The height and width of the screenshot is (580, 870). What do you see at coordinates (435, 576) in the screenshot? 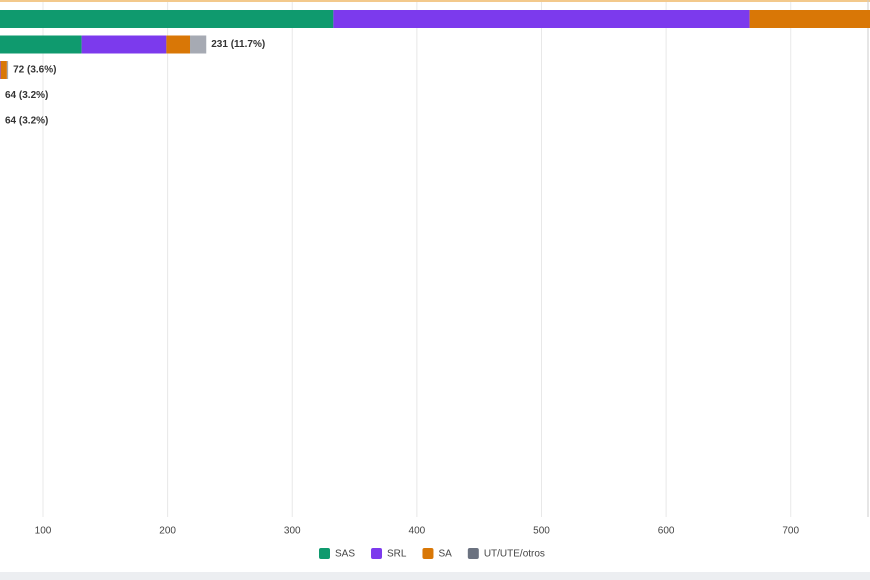
I see `bottom-strip` at bounding box center [435, 576].